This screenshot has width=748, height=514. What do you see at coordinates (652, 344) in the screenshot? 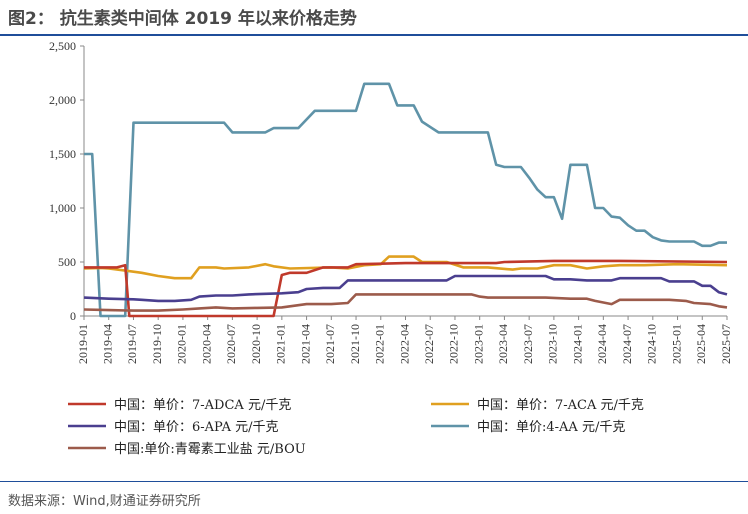
I see `x-tick-label: 2024-10` at bounding box center [652, 344].